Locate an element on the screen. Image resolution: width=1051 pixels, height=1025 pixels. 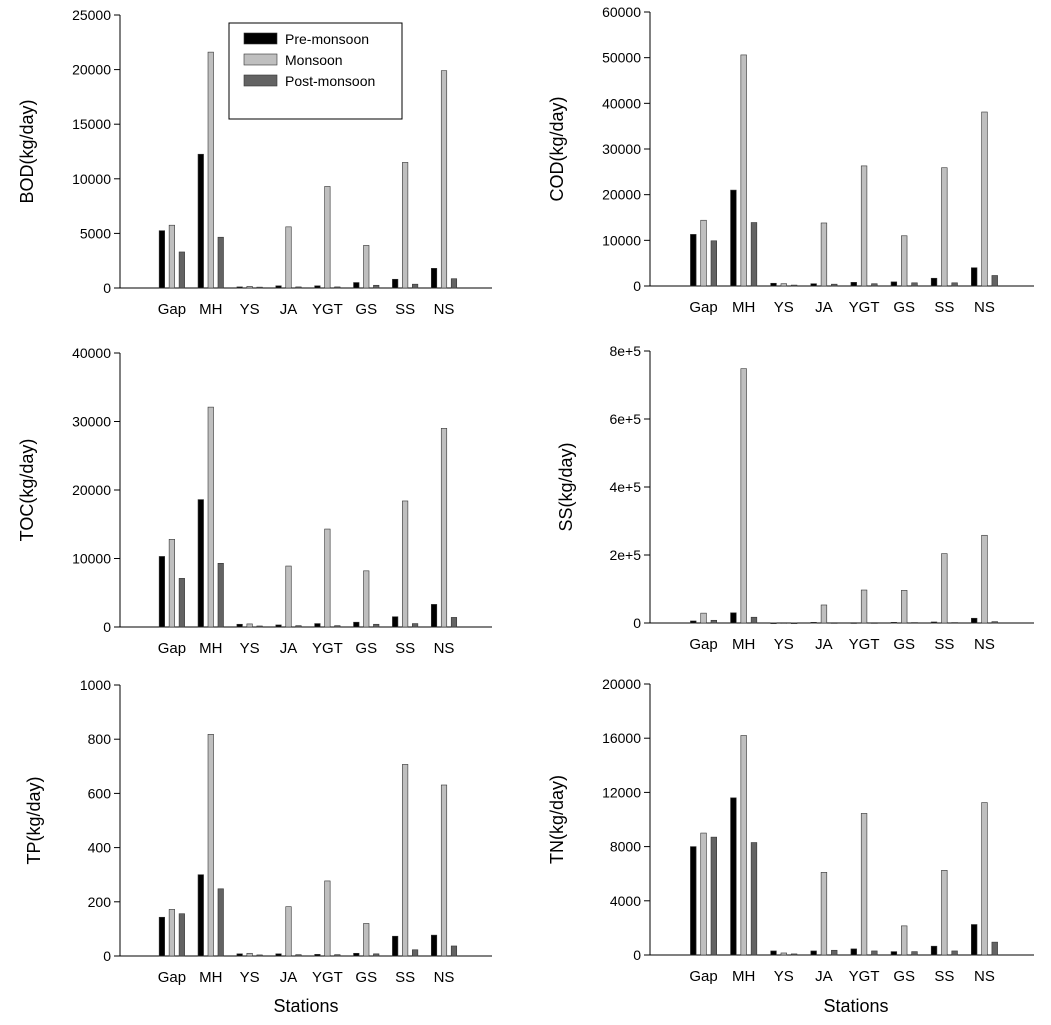
legend-label-pre-monsoon: Pre-monsoon is located at coordinates (327, 39).